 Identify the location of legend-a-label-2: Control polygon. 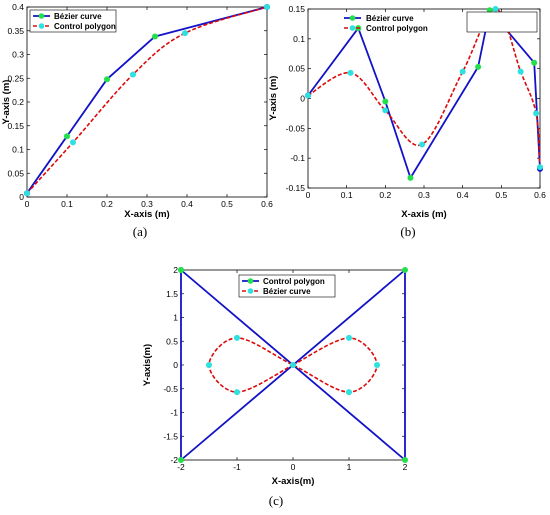
(85, 26).